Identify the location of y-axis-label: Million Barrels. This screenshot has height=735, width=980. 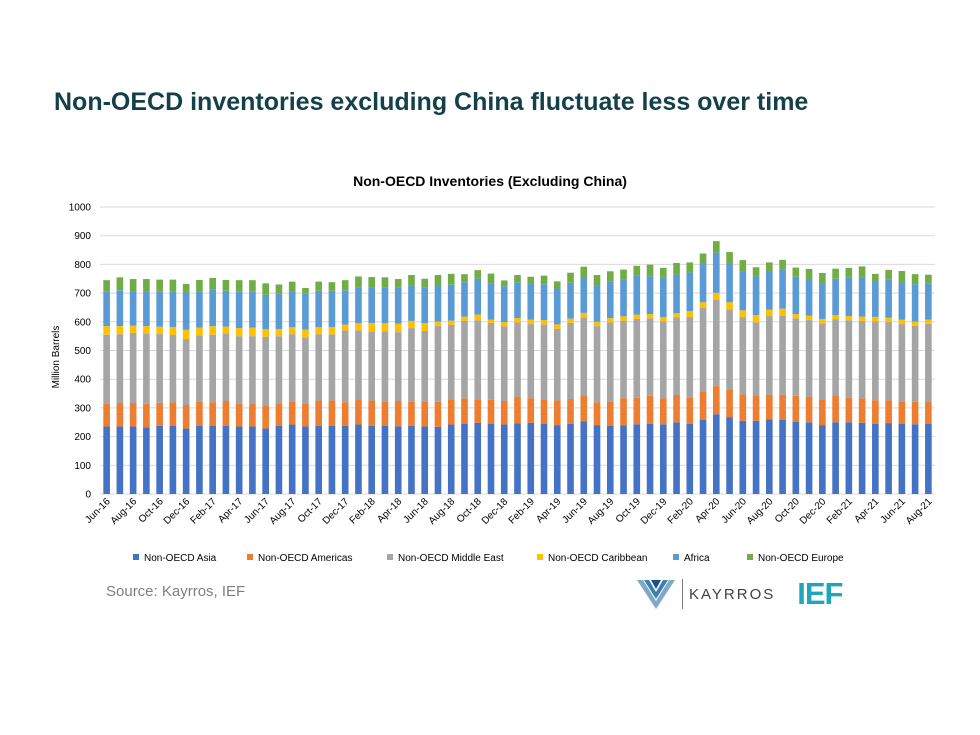
(56, 357).